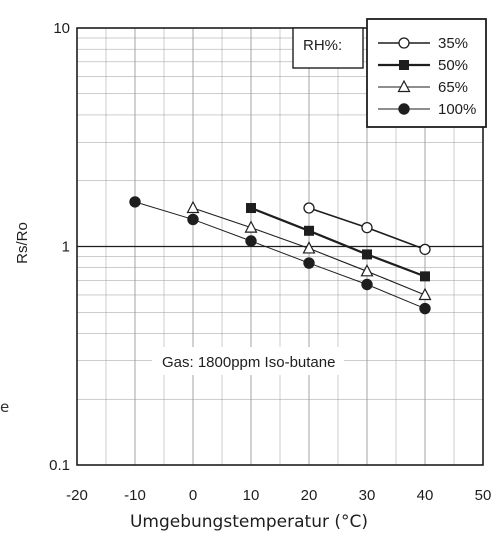 Image resolution: width=492 pixels, height=547 pixels. I want to click on legend-entry-label: 35%, so click(453, 43).